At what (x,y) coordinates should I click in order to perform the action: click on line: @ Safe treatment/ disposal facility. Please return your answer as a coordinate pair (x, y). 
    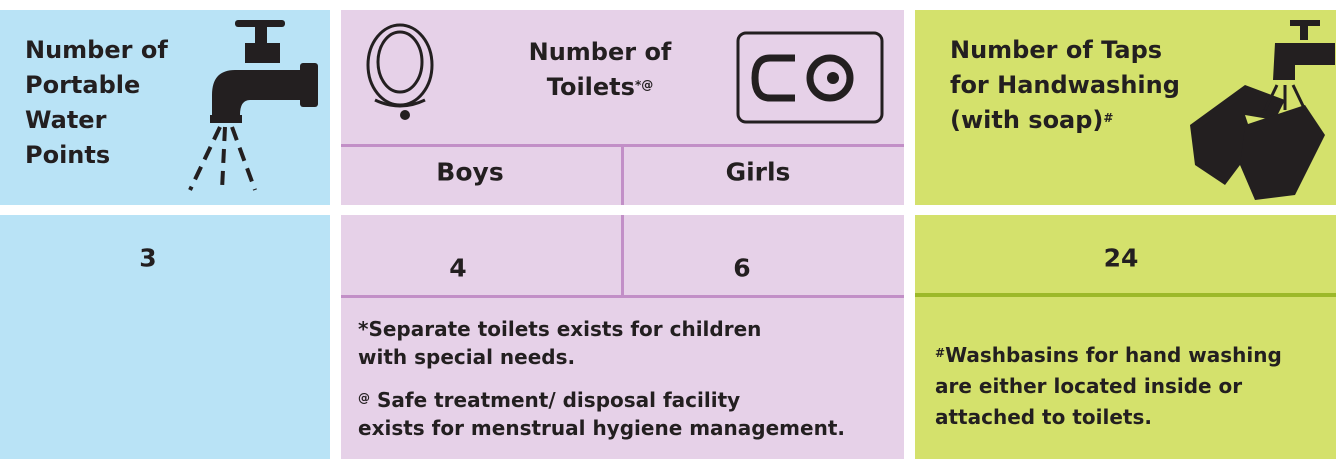
    Looking at the image, I should click on (601, 400).